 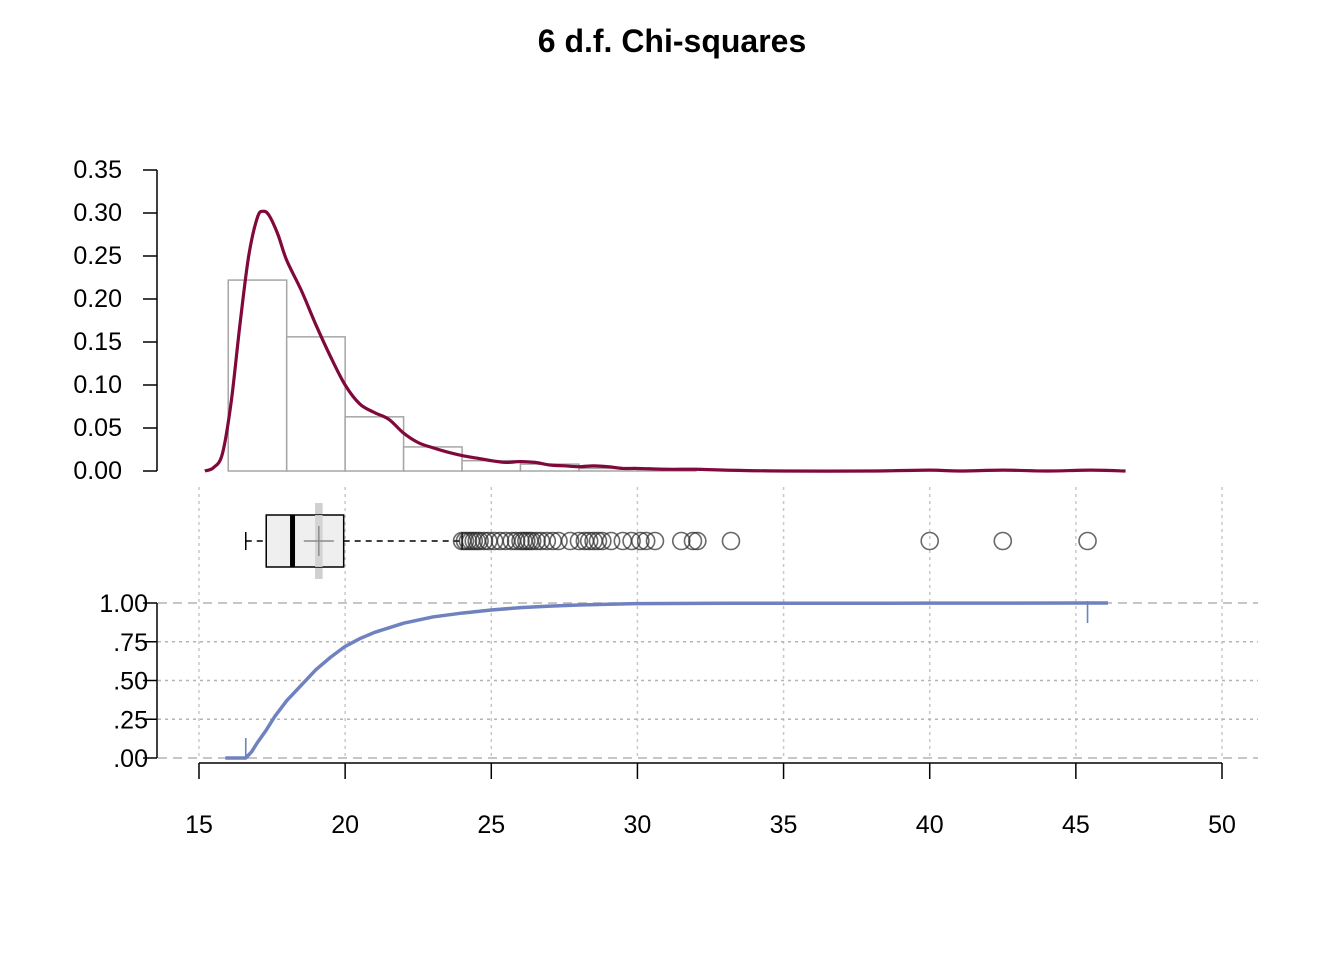 What do you see at coordinates (462, 375) in the screenshot?
I see `histogram` at bounding box center [462, 375].